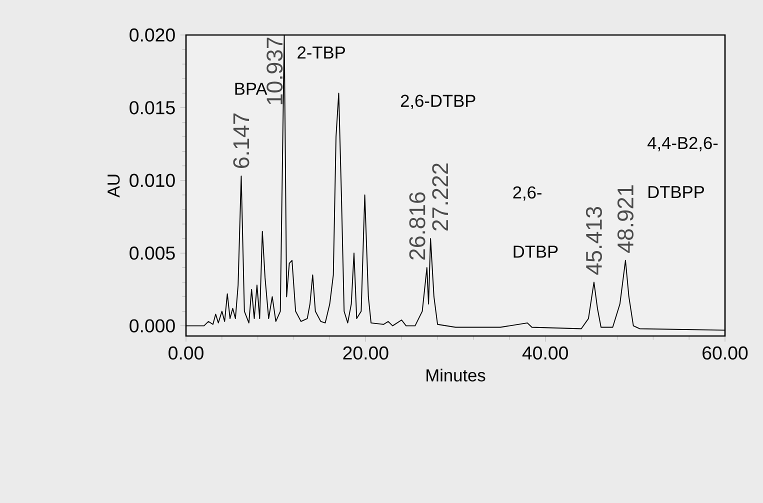  What do you see at coordinates (365, 353) in the screenshot?
I see `x-tick-label: 20.00` at bounding box center [365, 353].